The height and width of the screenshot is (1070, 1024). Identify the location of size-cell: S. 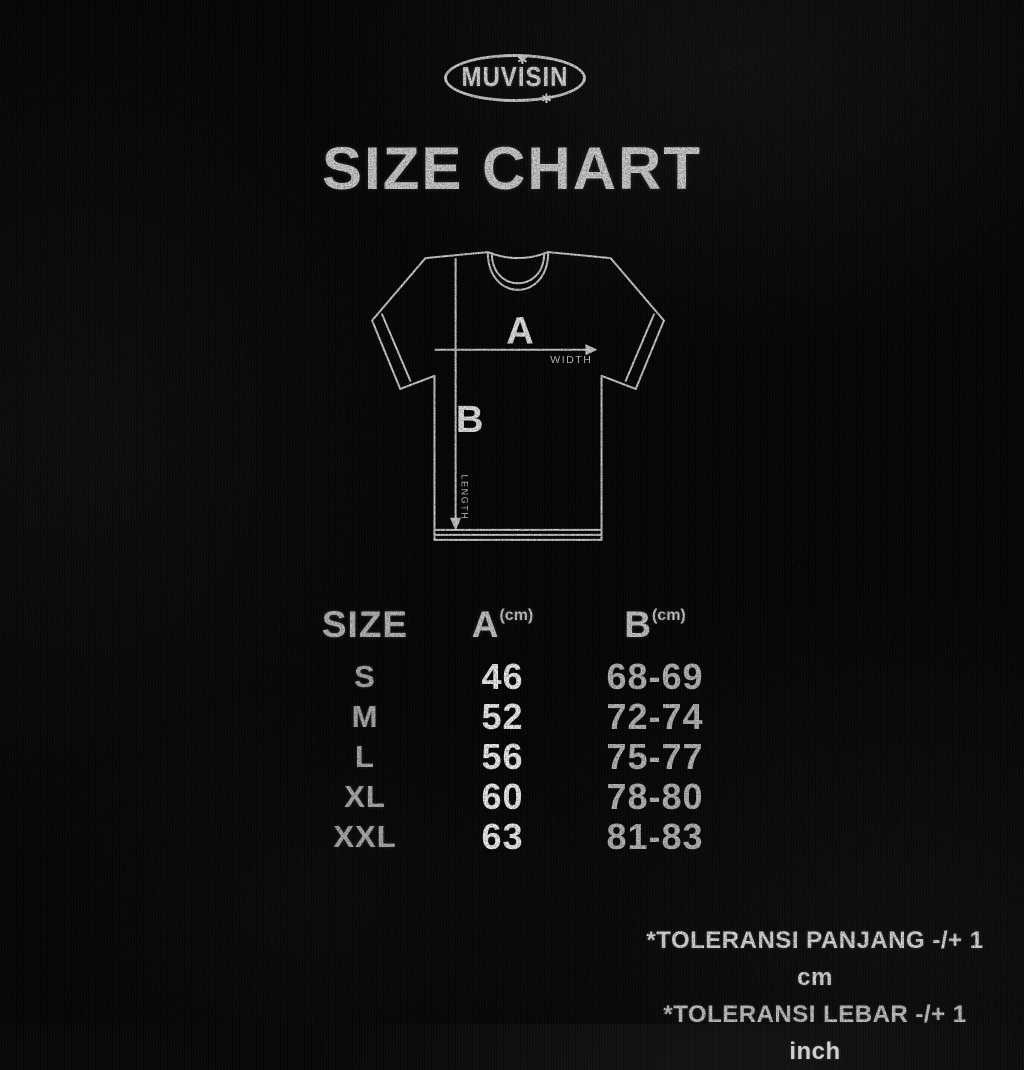
(365, 676).